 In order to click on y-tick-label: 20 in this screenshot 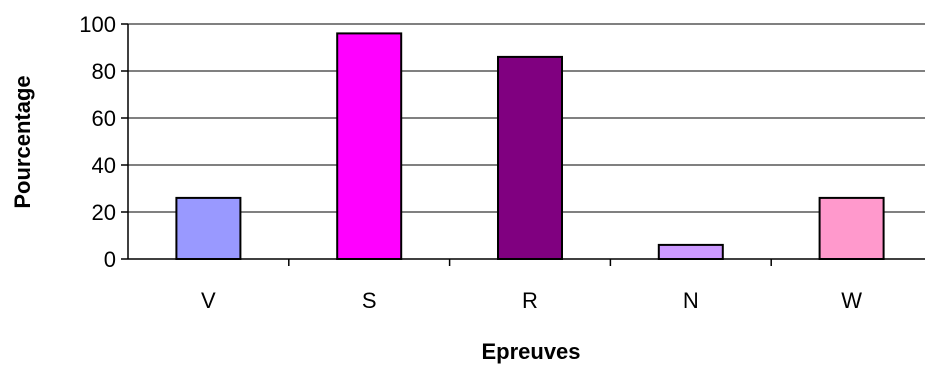, I will do `click(104, 212)`.